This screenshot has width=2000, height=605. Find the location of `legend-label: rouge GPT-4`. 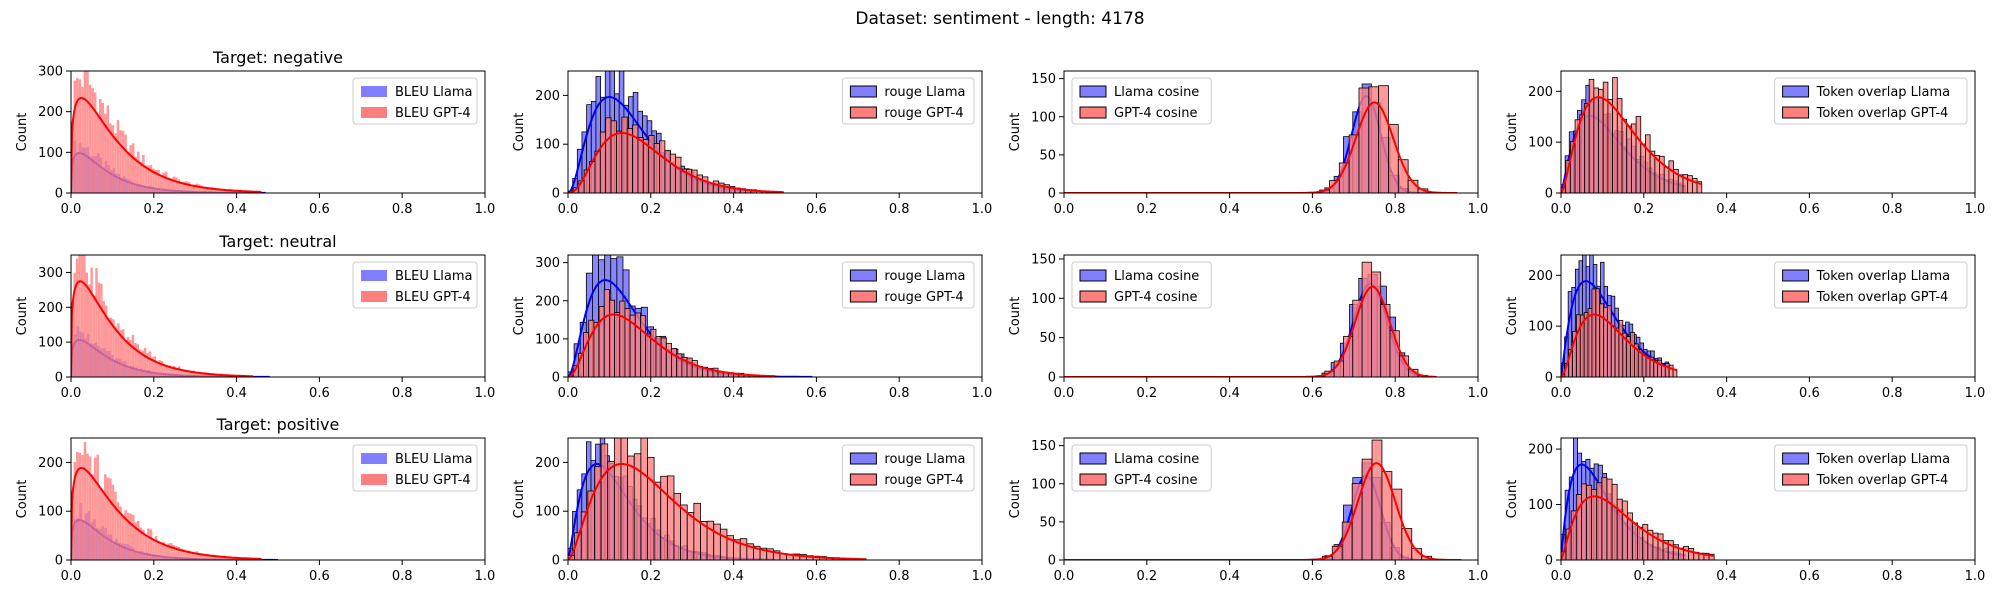

legend-label: rouge GPT-4 is located at coordinates (923, 480).